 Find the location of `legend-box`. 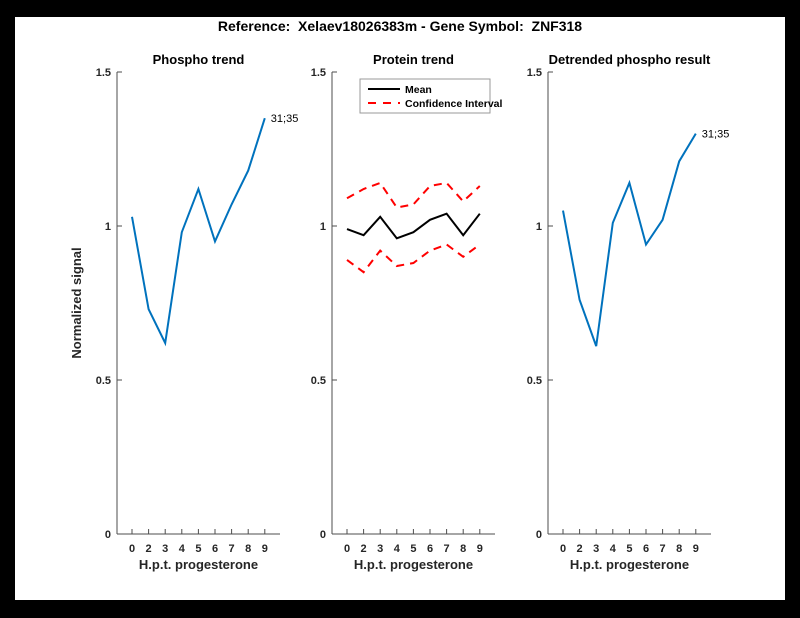

legend-box is located at coordinates (425, 96).